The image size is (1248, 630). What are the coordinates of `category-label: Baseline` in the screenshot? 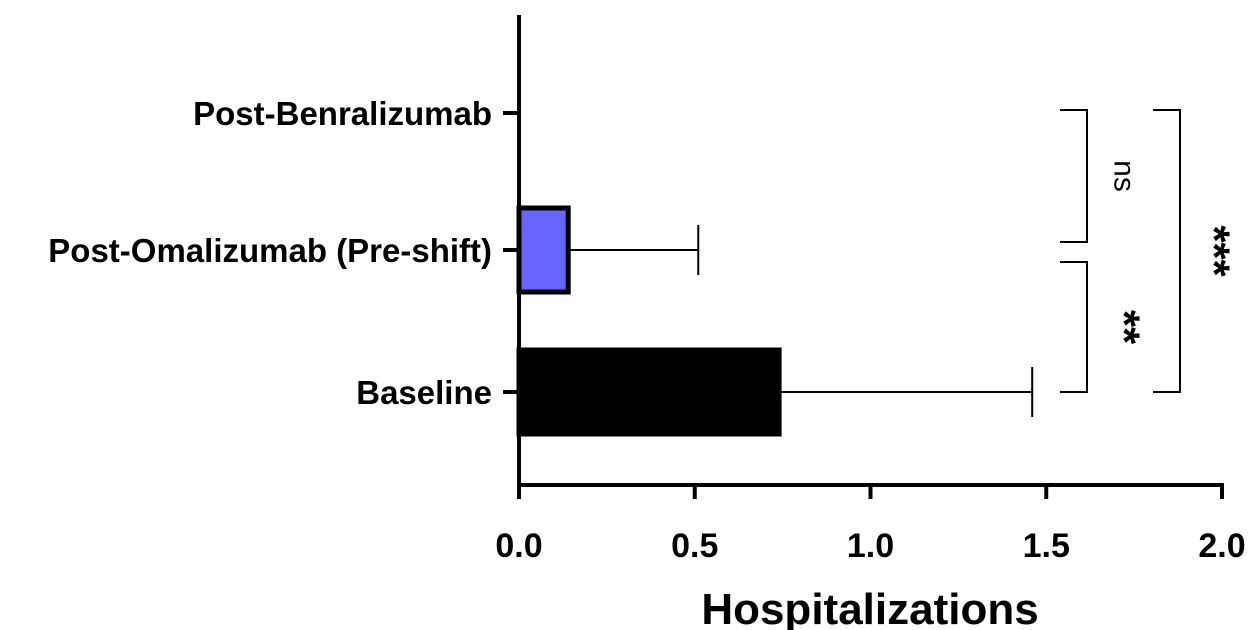 It's located at (424, 392).